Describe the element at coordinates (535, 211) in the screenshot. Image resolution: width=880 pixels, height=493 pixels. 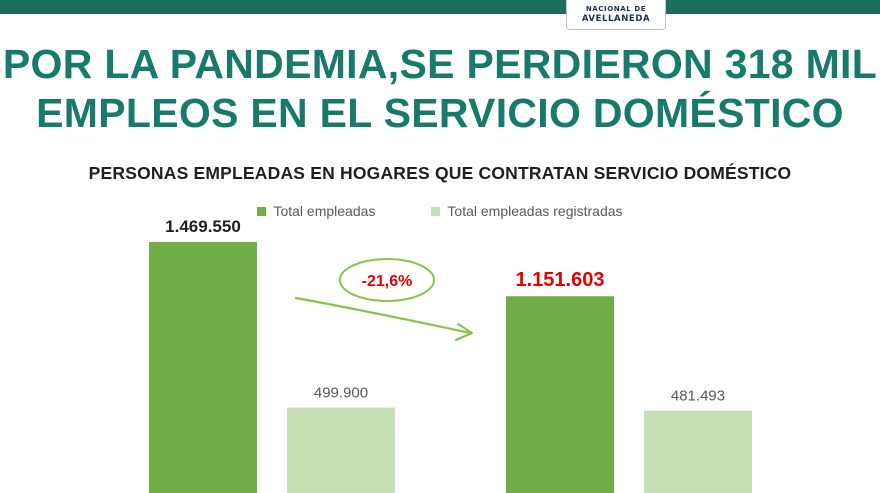
I see `legend-label-registered: Total empleadas registradas` at that location.